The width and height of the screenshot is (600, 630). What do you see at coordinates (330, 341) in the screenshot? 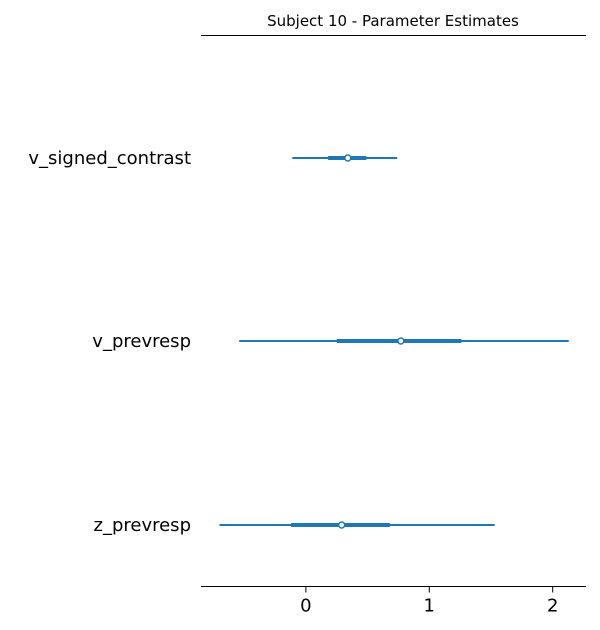
I see `parameter-row: v_prevresp` at bounding box center [330, 341].